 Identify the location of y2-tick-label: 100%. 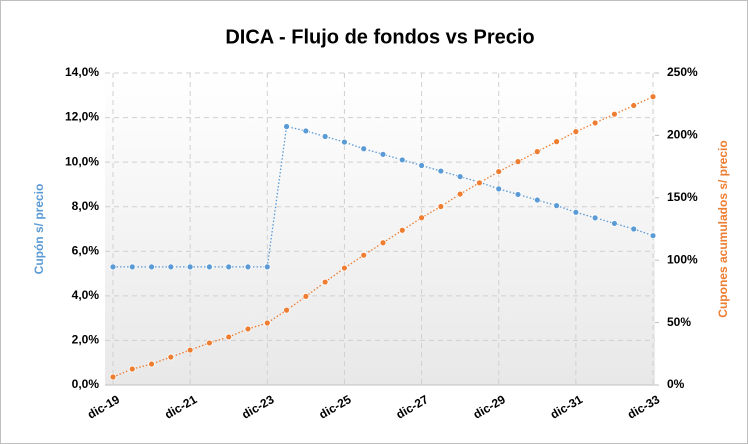
(682, 259).